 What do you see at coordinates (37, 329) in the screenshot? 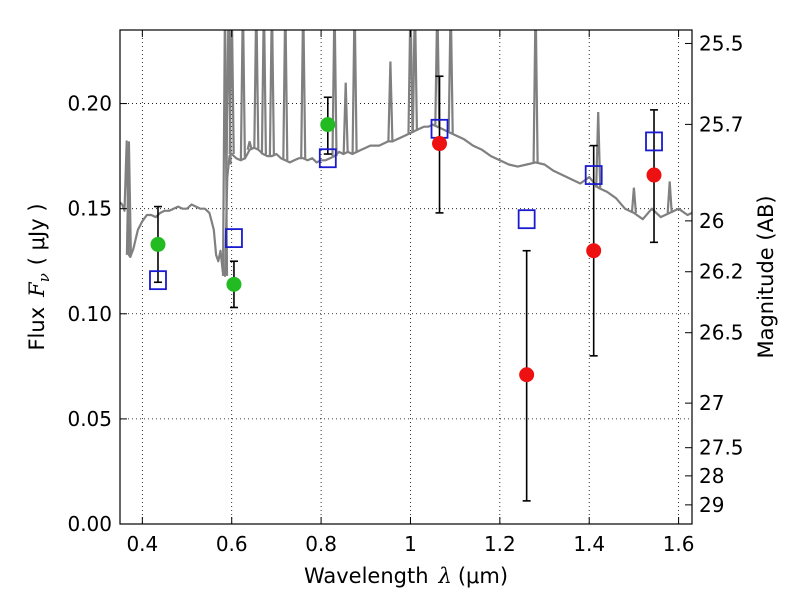
I see `y-axis-label-text: Flux` at bounding box center [37, 329].